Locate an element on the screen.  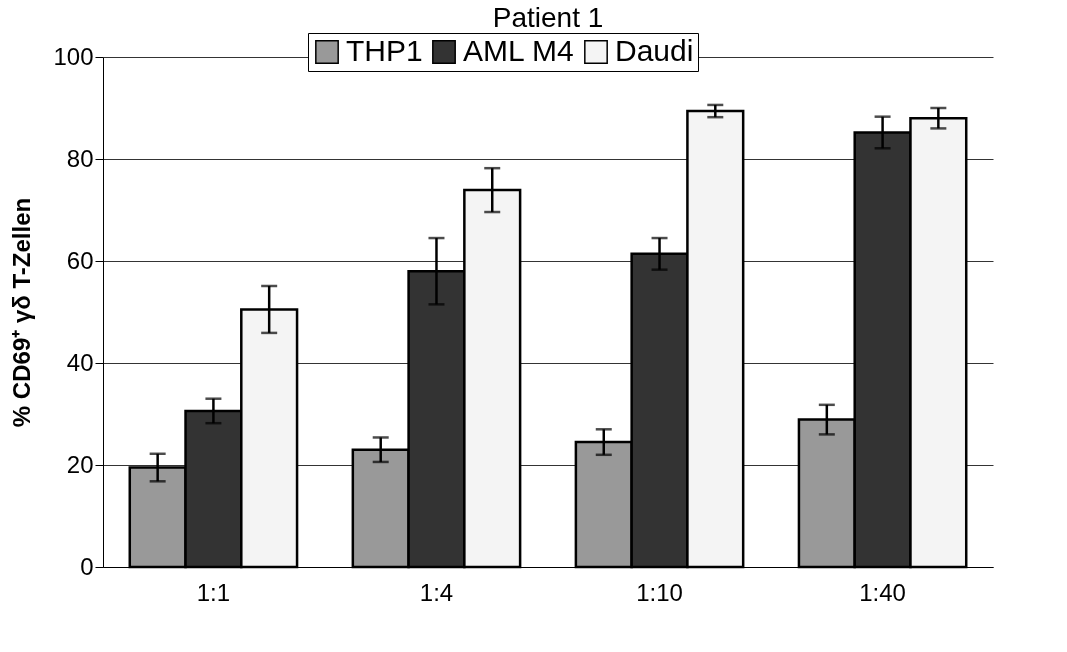
x-tick-label: 1:10 is located at coordinates (659, 592).